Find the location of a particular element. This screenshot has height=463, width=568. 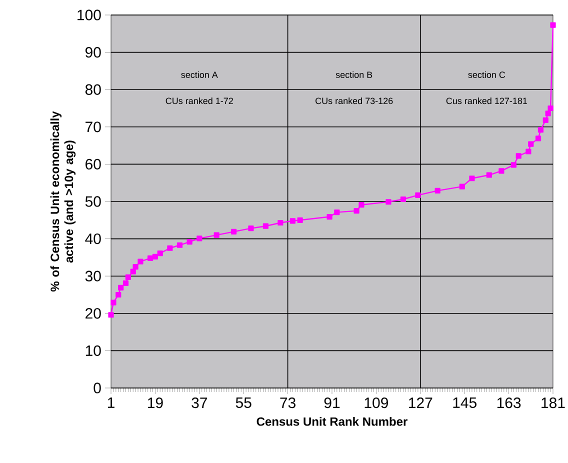

x-tick-label: 19 is located at coordinates (155, 403).